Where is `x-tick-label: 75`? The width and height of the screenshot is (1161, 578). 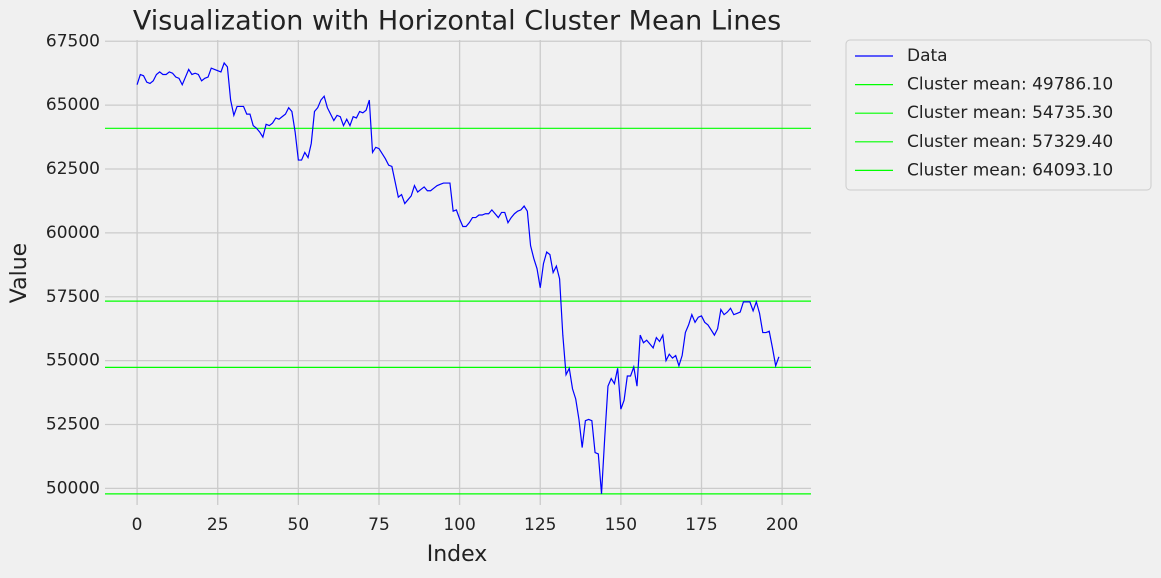 x-tick-label: 75 is located at coordinates (379, 525).